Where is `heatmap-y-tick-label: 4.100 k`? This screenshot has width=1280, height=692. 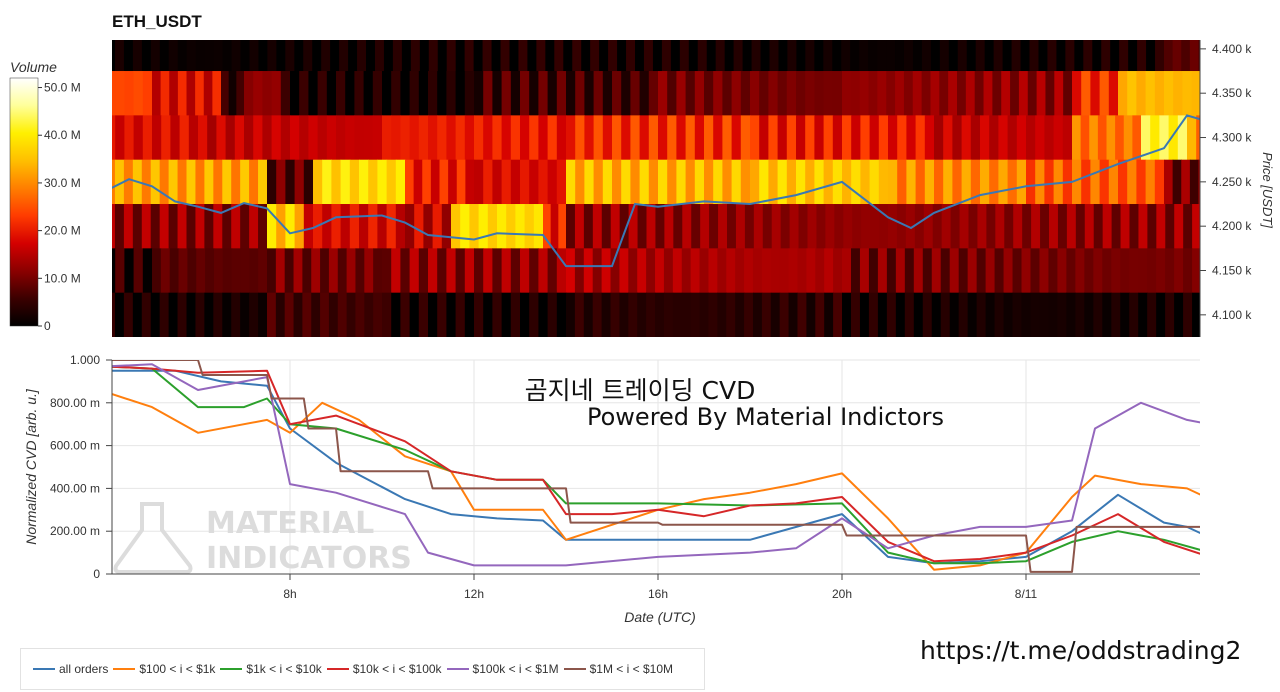 heatmap-y-tick-label: 4.100 k is located at coordinates (1232, 315).